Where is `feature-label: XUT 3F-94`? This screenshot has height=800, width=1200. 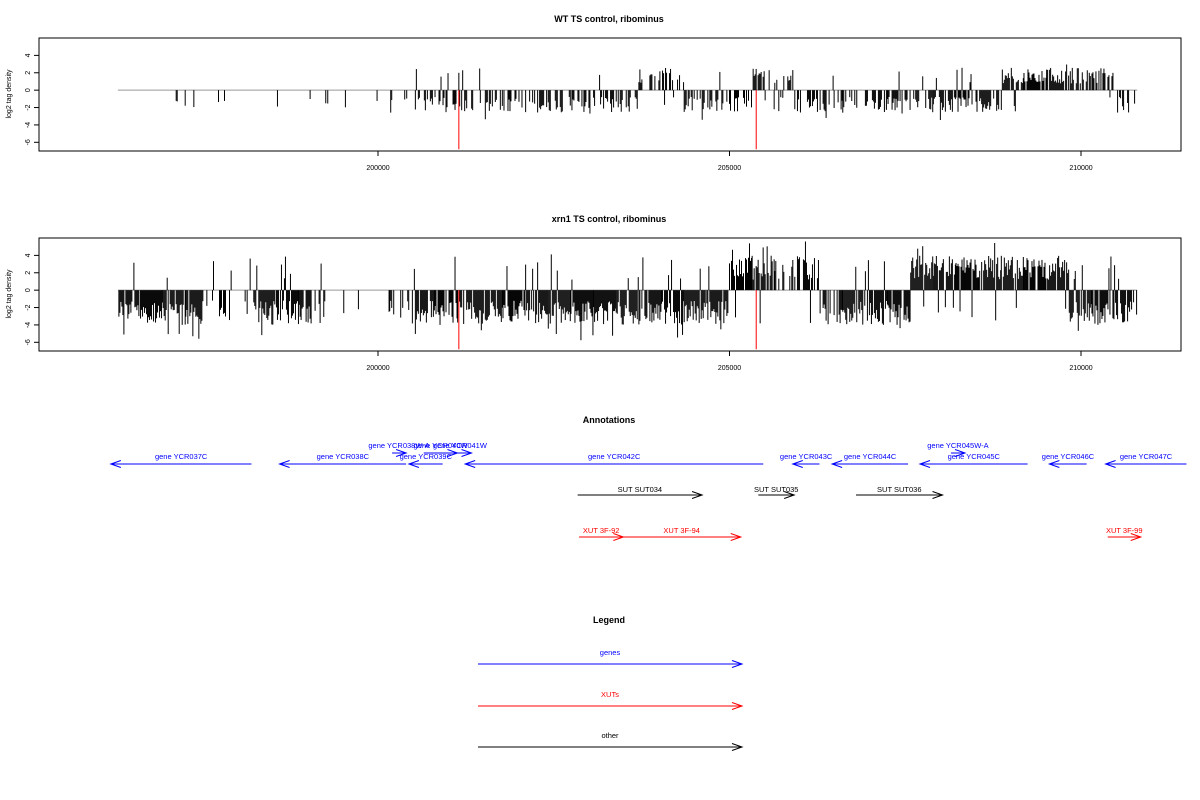
feature-label: XUT 3F-94 is located at coordinates (681, 530).